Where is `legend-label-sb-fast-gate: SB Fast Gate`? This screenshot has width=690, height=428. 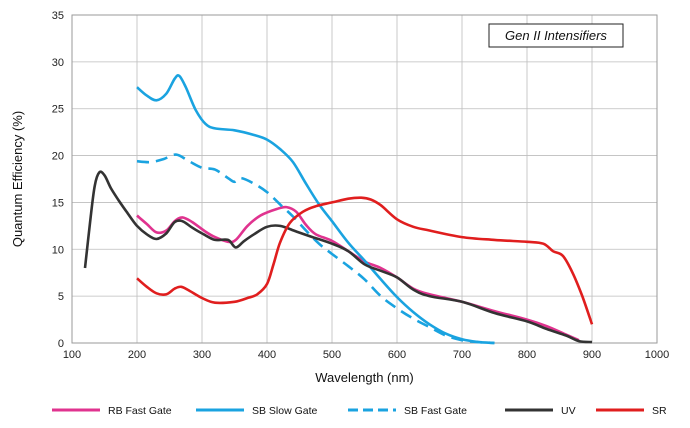
legend-label-sb-fast-gate: SB Fast Gate is located at coordinates (435, 411).